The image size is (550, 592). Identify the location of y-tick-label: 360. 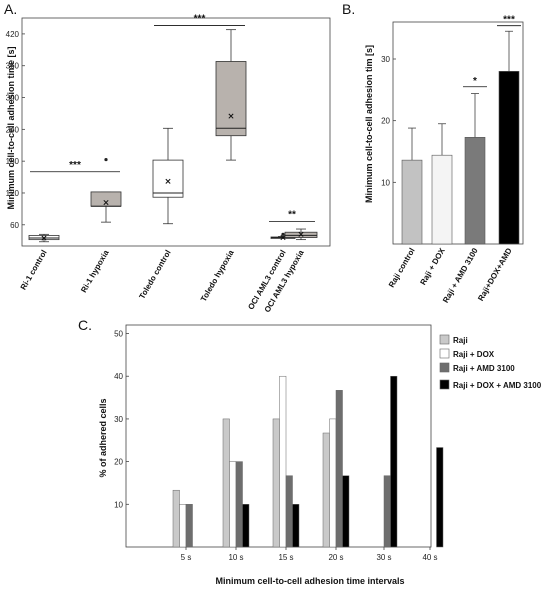
(13, 66).